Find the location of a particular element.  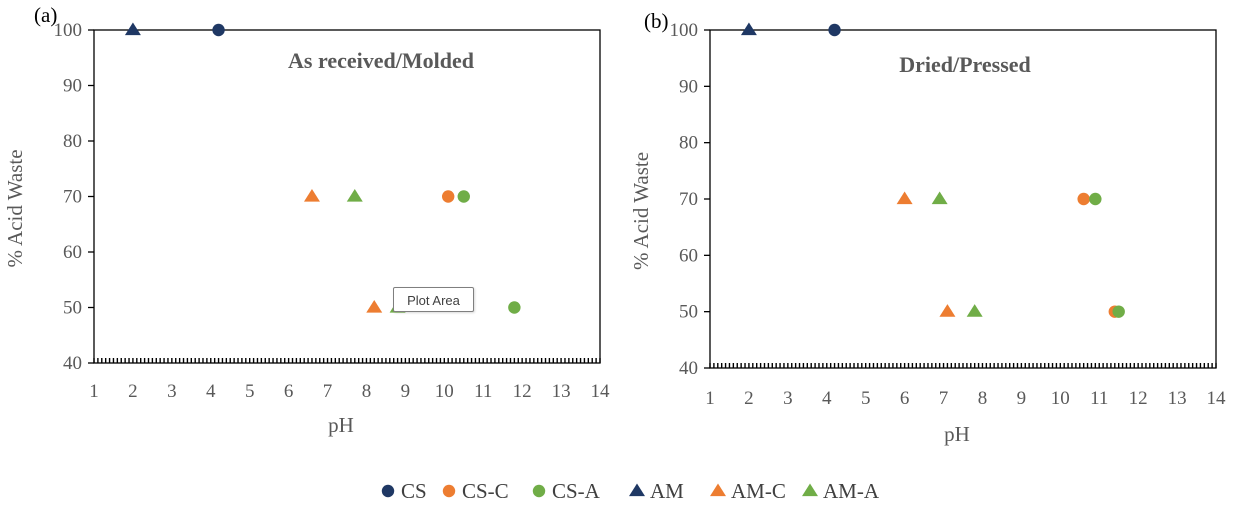

legend: CS CS-C CS-A AM AM-C AM-A is located at coordinates (630, 491).